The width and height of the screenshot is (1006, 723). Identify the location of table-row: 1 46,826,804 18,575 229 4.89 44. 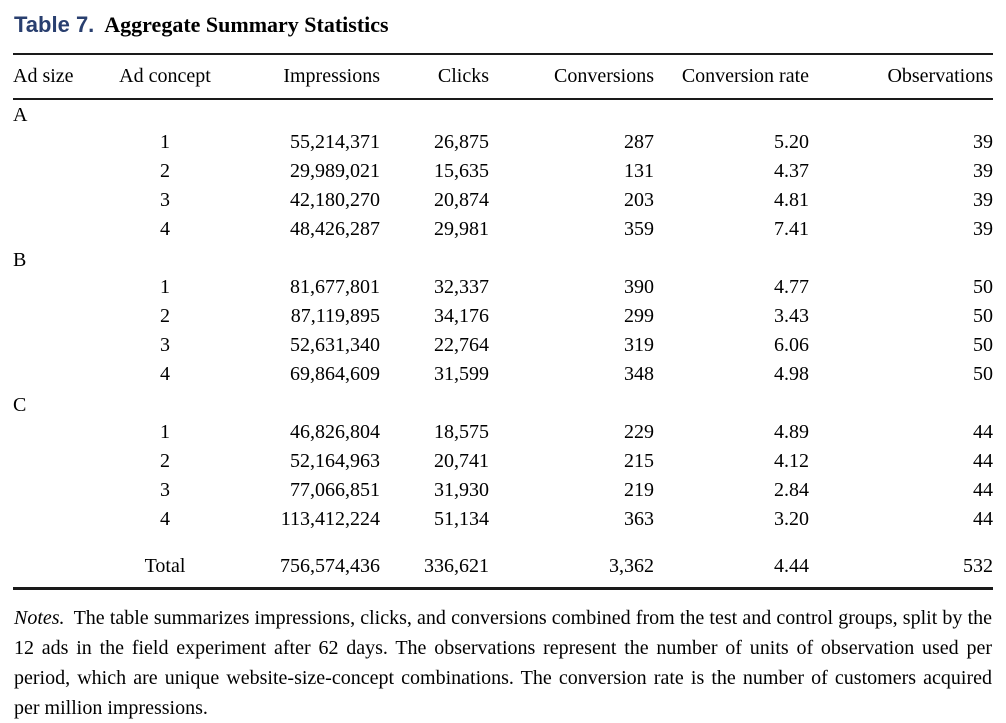
(503, 432).